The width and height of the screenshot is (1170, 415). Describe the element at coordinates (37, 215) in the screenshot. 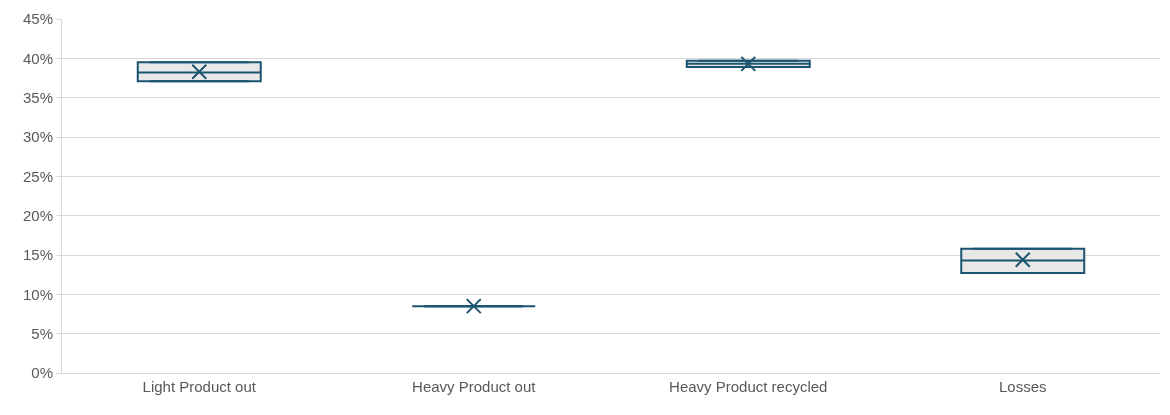

I see `y-tick-label: 20%` at that location.